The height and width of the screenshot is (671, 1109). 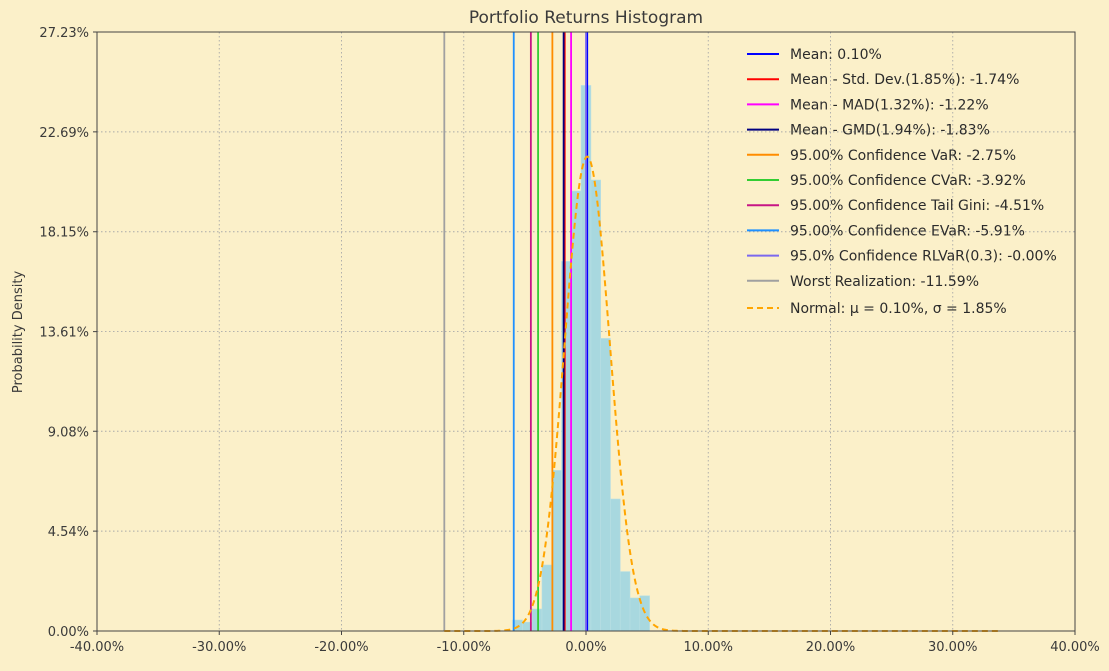 I want to click on legend-label: 95.00% Confidence EVaR: -5.91%, so click(x=907, y=231).